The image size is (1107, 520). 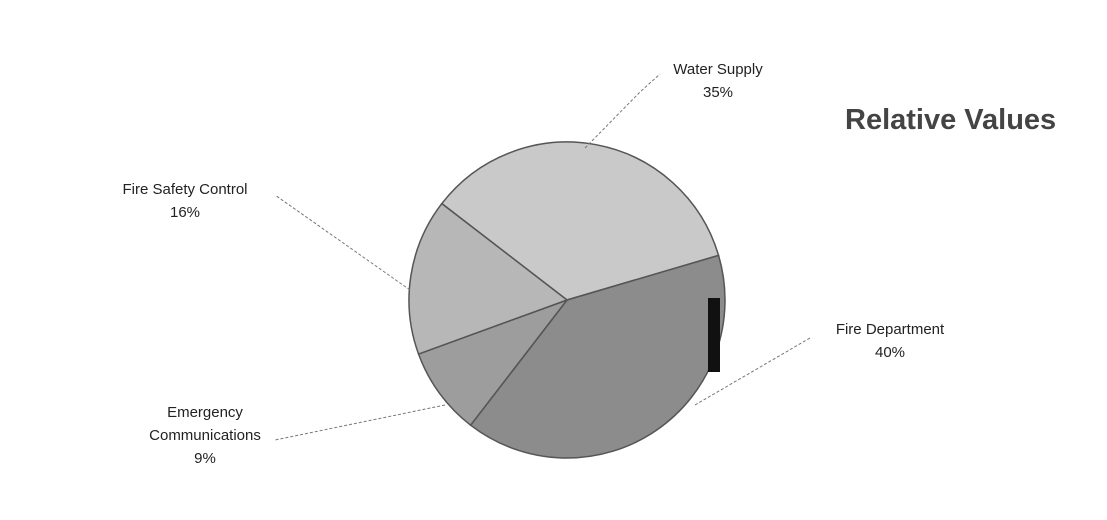 What do you see at coordinates (714, 335) in the screenshot?
I see `scan-artifact` at bounding box center [714, 335].